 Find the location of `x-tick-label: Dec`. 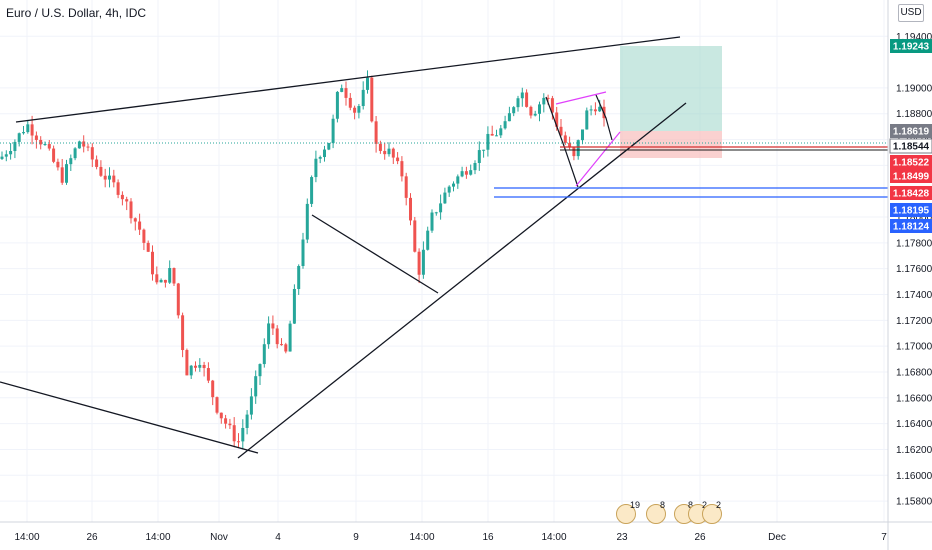

x-tick-label: Dec is located at coordinates (777, 537).